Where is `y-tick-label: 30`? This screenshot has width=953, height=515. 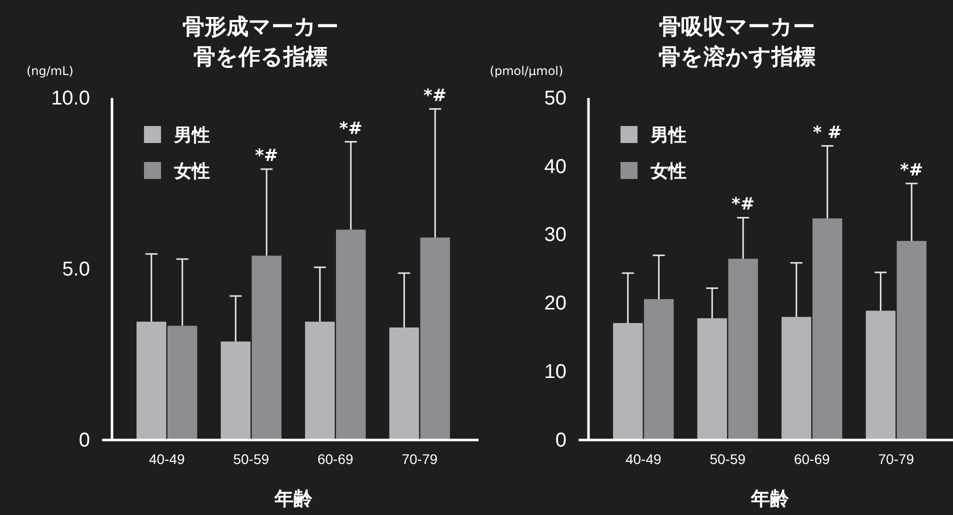 y-tick-label: 30 is located at coordinates (555, 235).